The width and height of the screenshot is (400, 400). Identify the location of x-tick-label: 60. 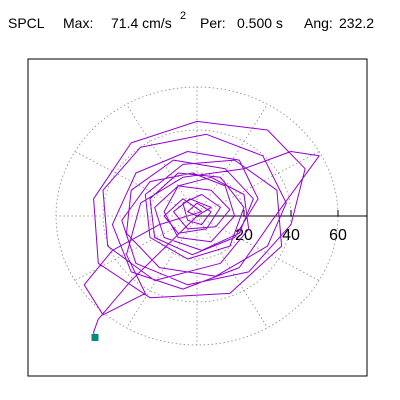
(338, 235).